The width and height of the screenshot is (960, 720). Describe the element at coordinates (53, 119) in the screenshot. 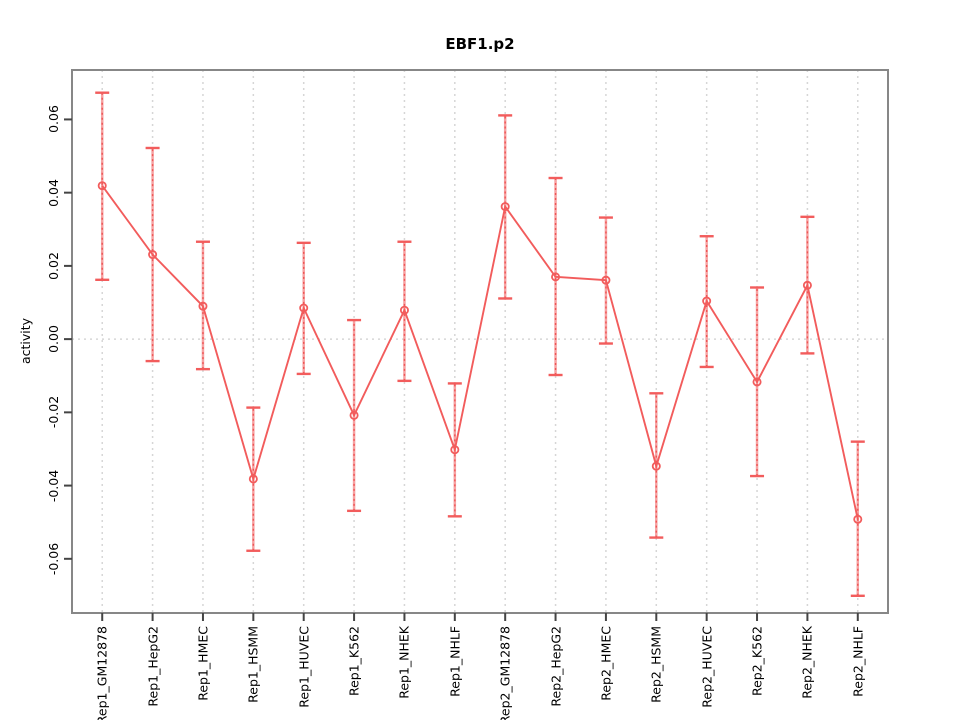

I see `y-tick-label: 0.06` at that location.